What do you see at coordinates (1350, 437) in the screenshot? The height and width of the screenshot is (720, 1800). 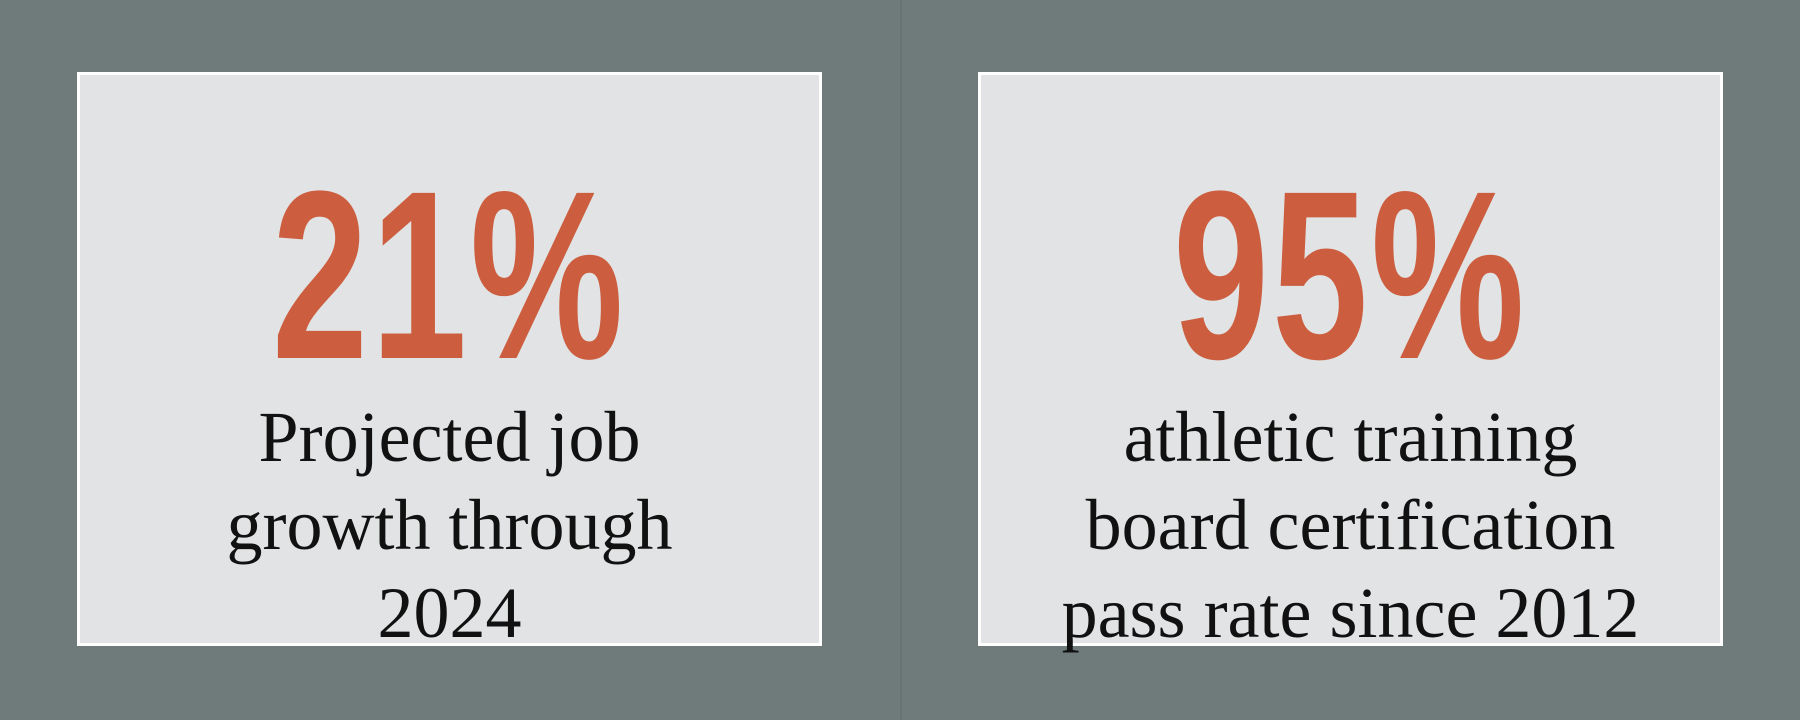 I see `caption-line: athletic training` at bounding box center [1350, 437].